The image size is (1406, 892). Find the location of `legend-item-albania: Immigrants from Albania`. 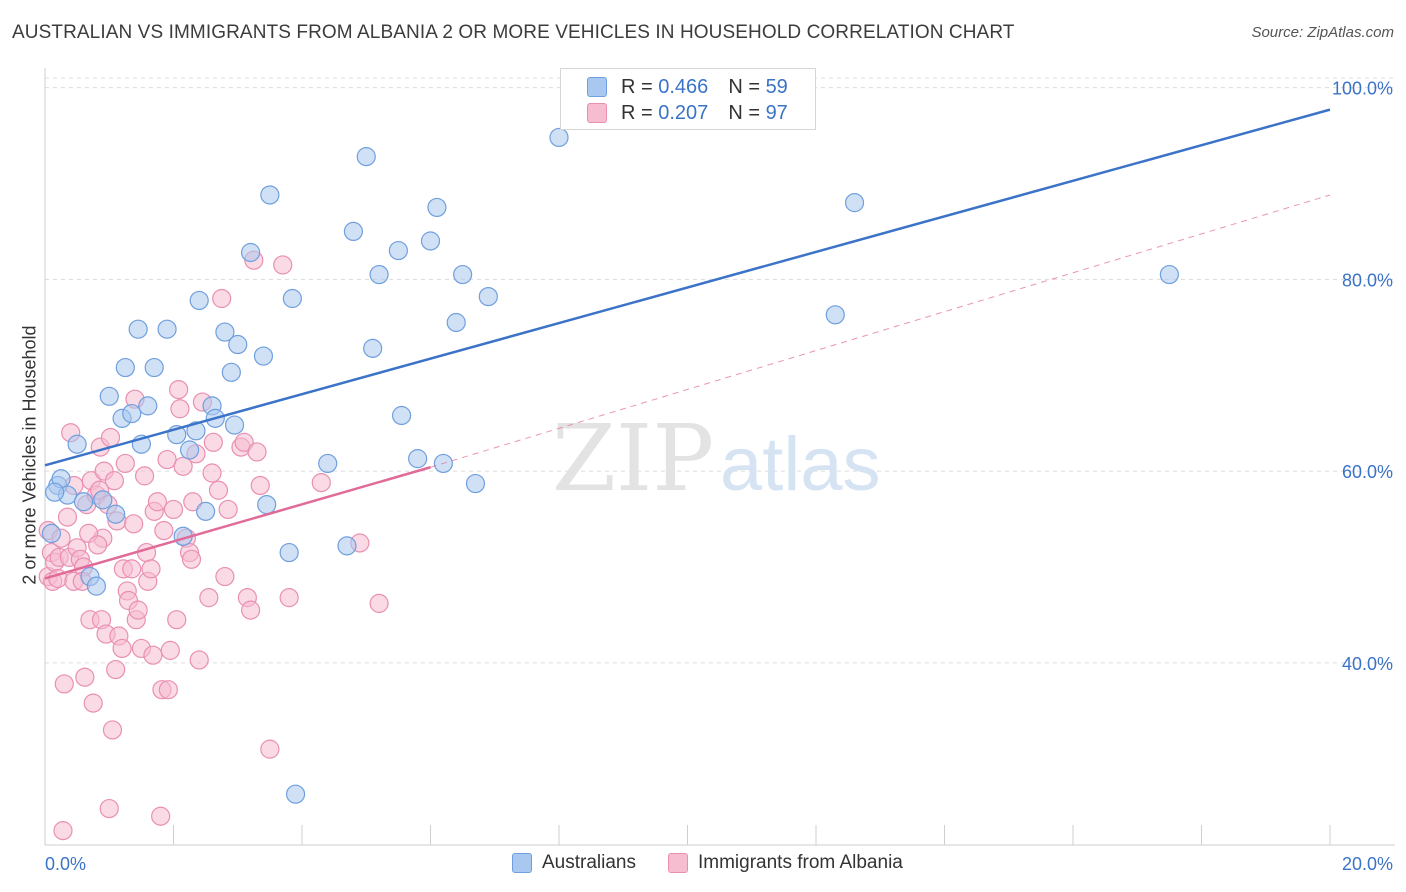

legend-item-albania: Immigrants from Albania is located at coordinates (785, 863).